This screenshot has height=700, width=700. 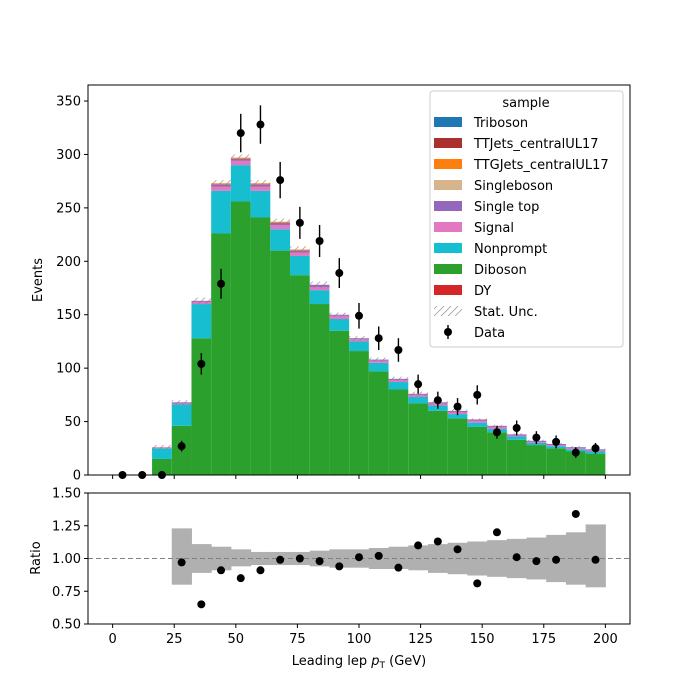 I want to click on ratio-xtick-label-3: 75, so click(x=297, y=639).